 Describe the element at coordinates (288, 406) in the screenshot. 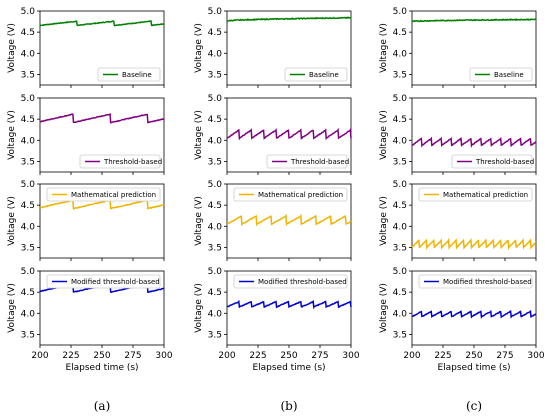

I see `column-caption: (b)` at that location.